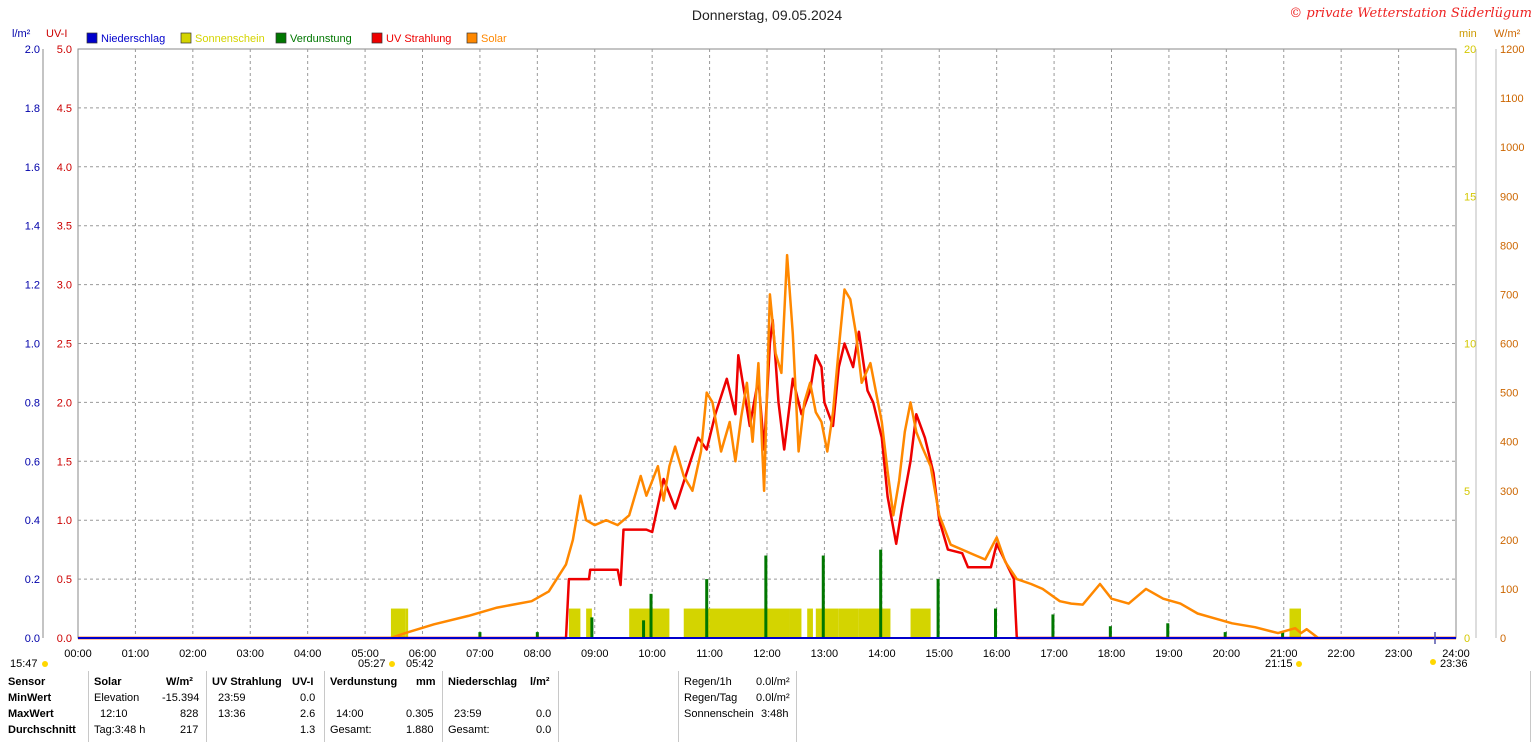  What do you see at coordinates (420, 664) in the screenshot?
I see `sunrise-label-b: 05:42` at bounding box center [420, 664].